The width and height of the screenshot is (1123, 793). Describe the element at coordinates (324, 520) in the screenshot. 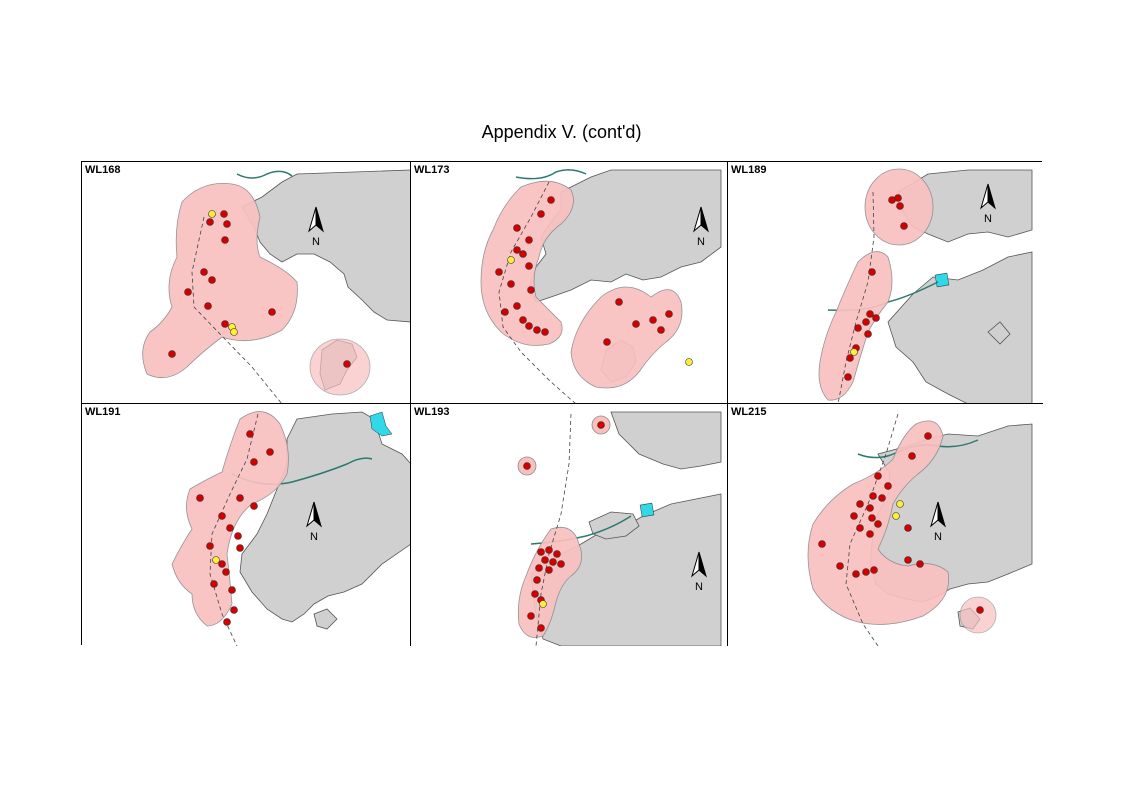

I see `land-mass` at that location.